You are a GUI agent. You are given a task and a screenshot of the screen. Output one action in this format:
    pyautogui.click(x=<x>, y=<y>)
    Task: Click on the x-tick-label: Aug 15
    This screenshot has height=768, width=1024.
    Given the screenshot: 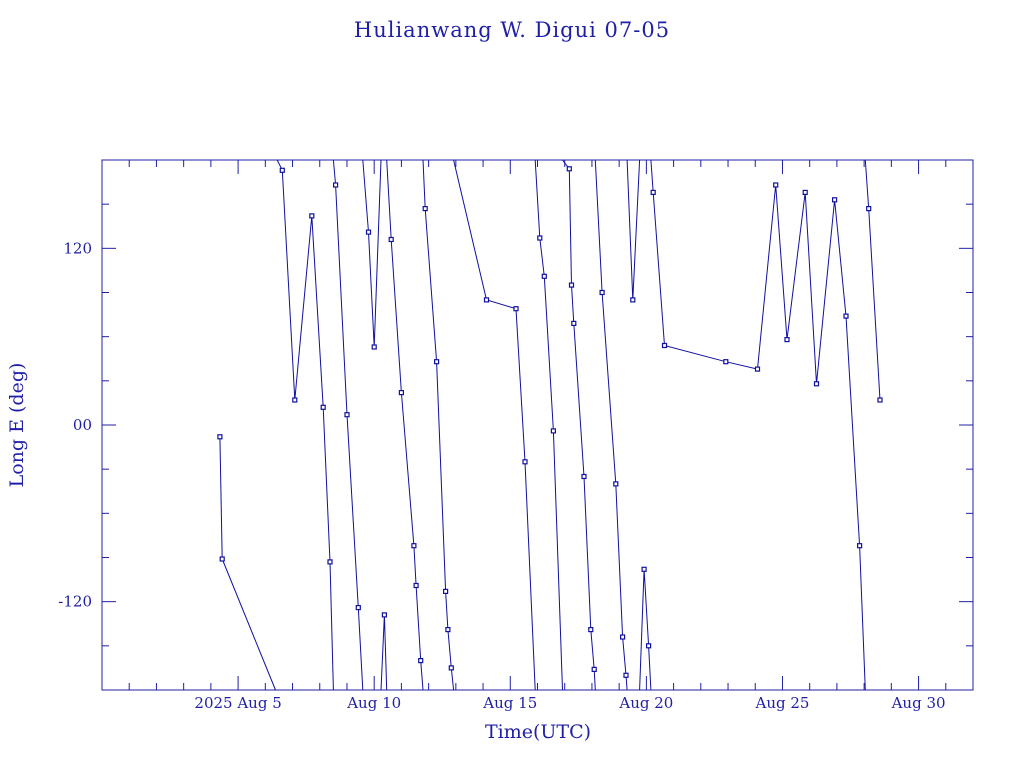 What is the action you would take?
    pyautogui.click(x=509, y=703)
    